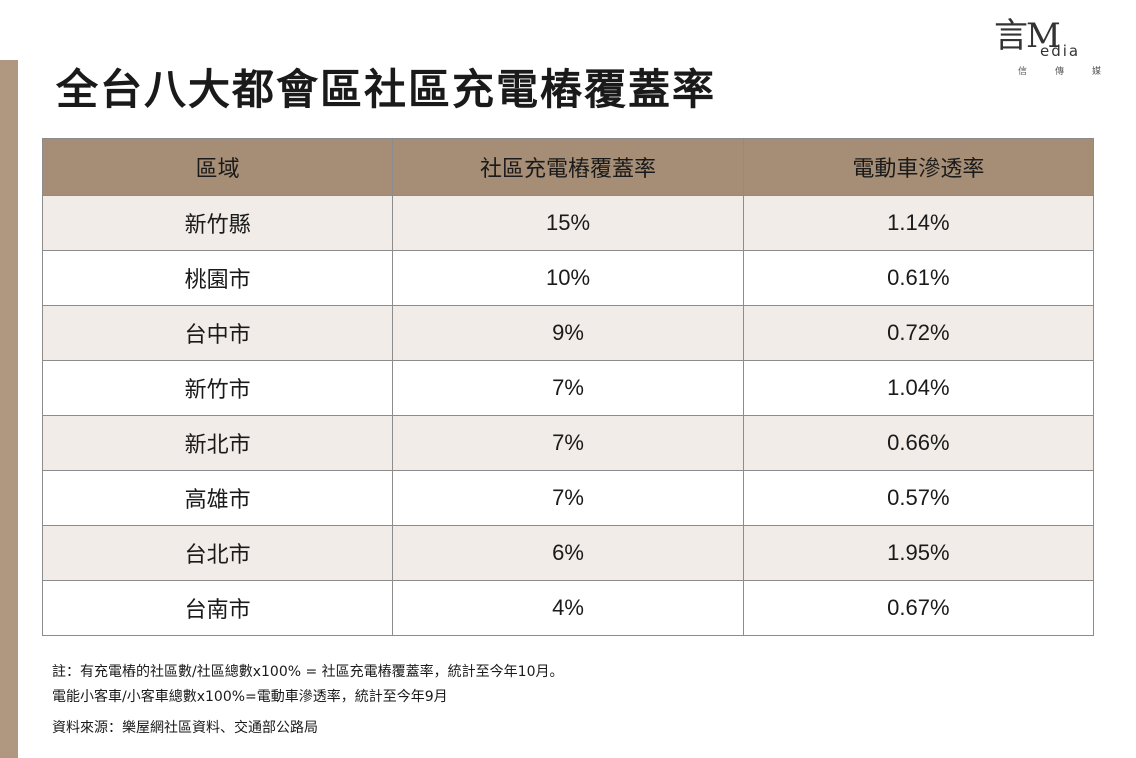  What do you see at coordinates (918, 223) in the screenshot?
I see `penetration-cell: 1.14%` at bounding box center [918, 223].